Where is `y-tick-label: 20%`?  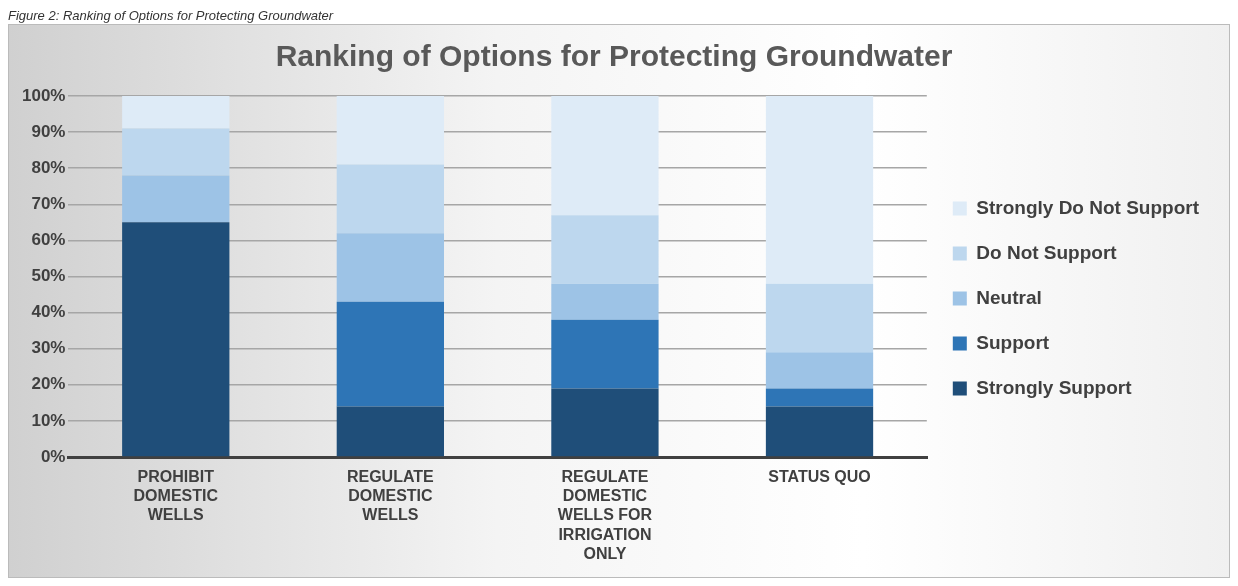 y-tick-label: 20% is located at coordinates (48, 384).